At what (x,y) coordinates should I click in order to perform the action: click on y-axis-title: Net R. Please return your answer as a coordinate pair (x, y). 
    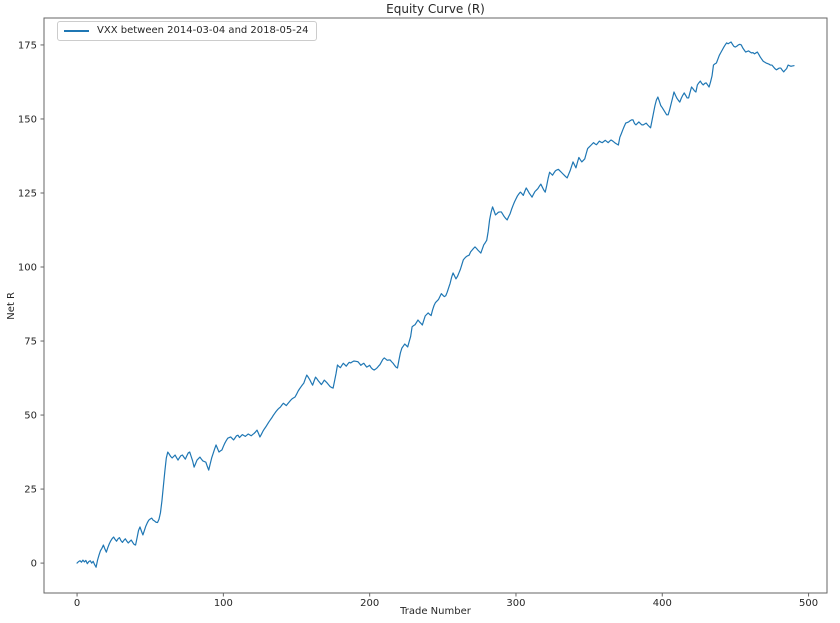
    Looking at the image, I should click on (11, 305).